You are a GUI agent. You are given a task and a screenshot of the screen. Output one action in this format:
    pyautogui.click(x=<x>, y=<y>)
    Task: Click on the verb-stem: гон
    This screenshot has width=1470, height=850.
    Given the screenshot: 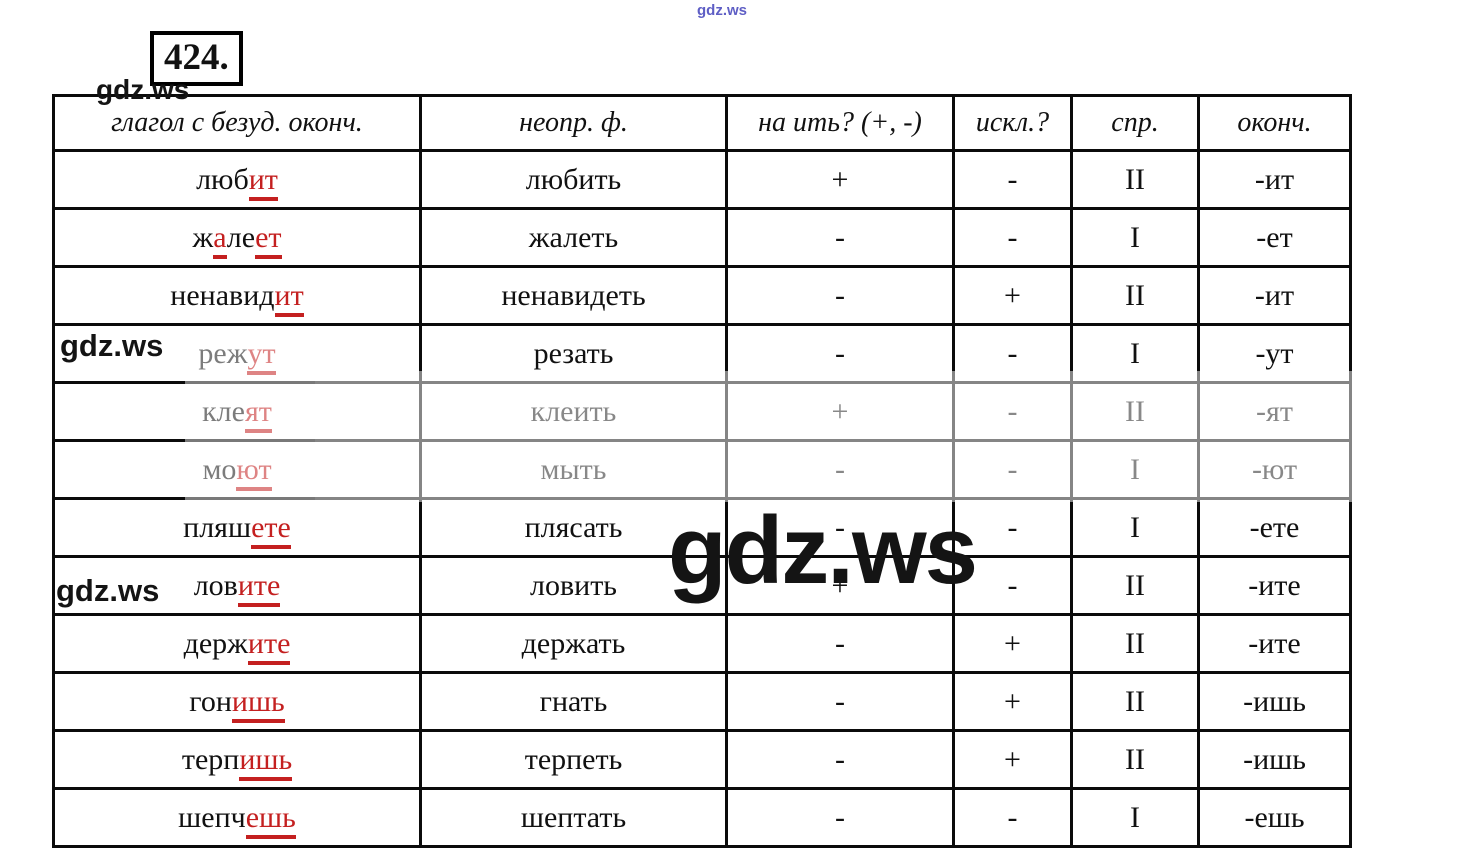 What is the action you would take?
    pyautogui.click(x=210, y=701)
    